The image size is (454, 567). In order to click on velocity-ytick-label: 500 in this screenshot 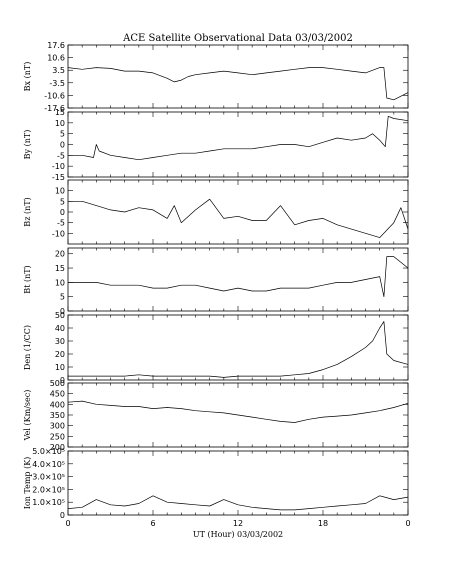, I will do `click(57, 383)`.